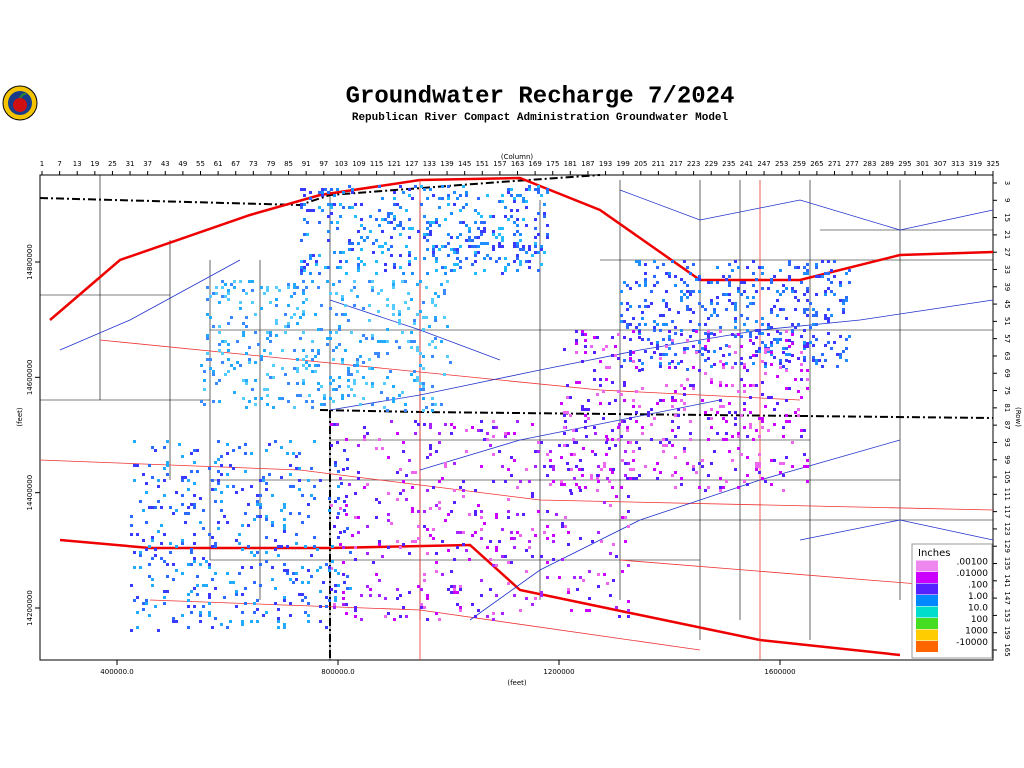 This screenshot has width=1024, height=768. Describe the element at coordinates (112, 164) in the screenshot. I see `column-tick-label: 25` at that location.